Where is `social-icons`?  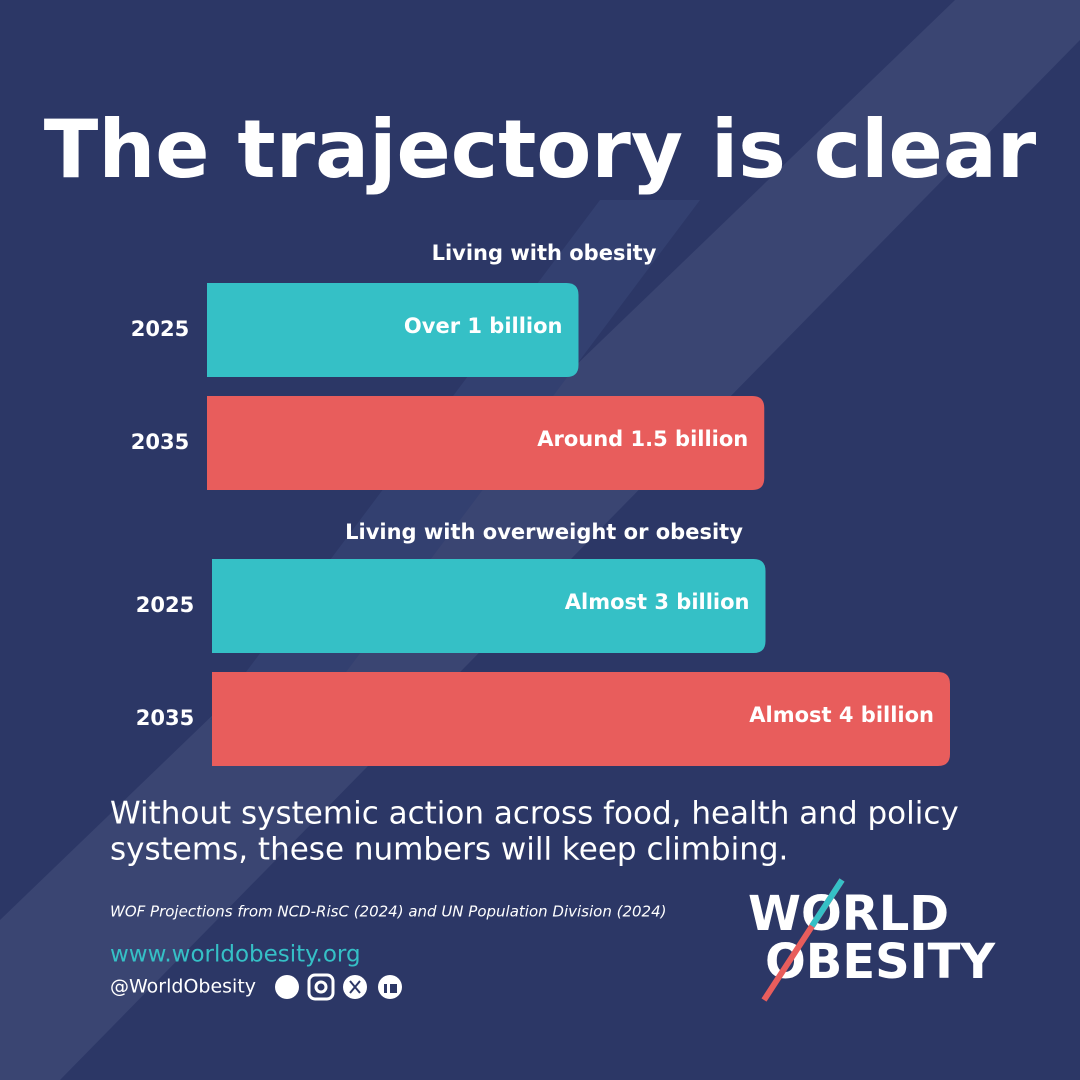
social-icons is located at coordinates (338, 987).